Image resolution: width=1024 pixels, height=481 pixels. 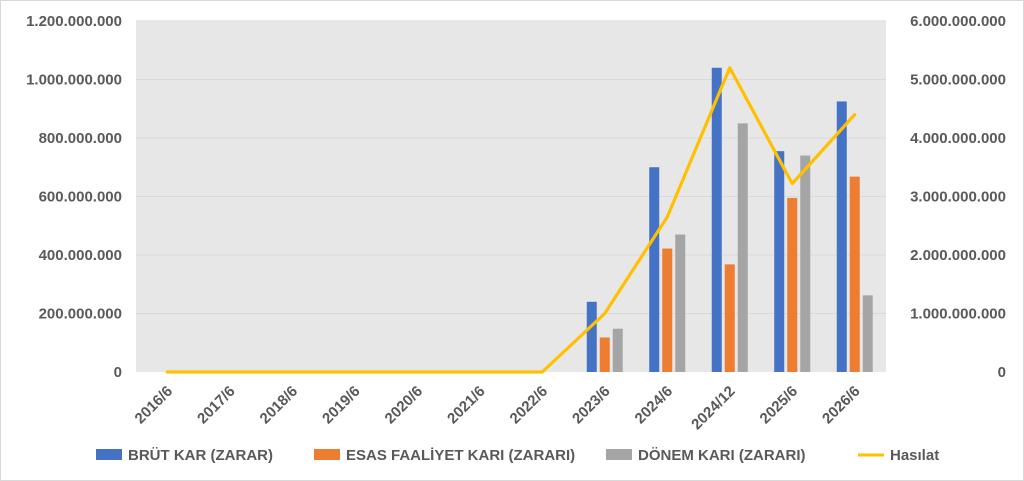 I want to click on y-left-tick-label: 1.200.000.000, so click(x=74, y=21).